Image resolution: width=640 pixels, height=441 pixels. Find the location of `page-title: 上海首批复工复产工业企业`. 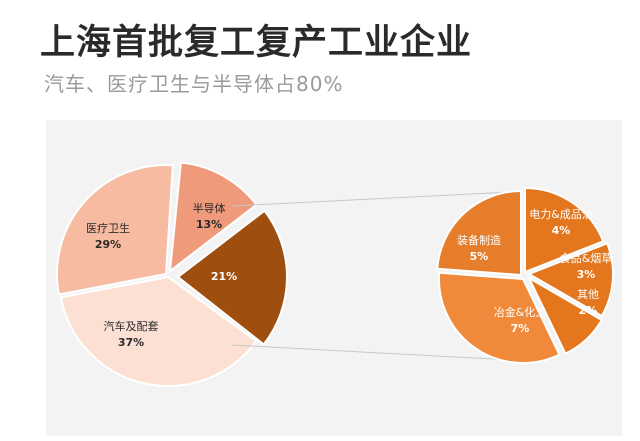

page-title: 上海首批复工复产工业企业 is located at coordinates (256, 43).